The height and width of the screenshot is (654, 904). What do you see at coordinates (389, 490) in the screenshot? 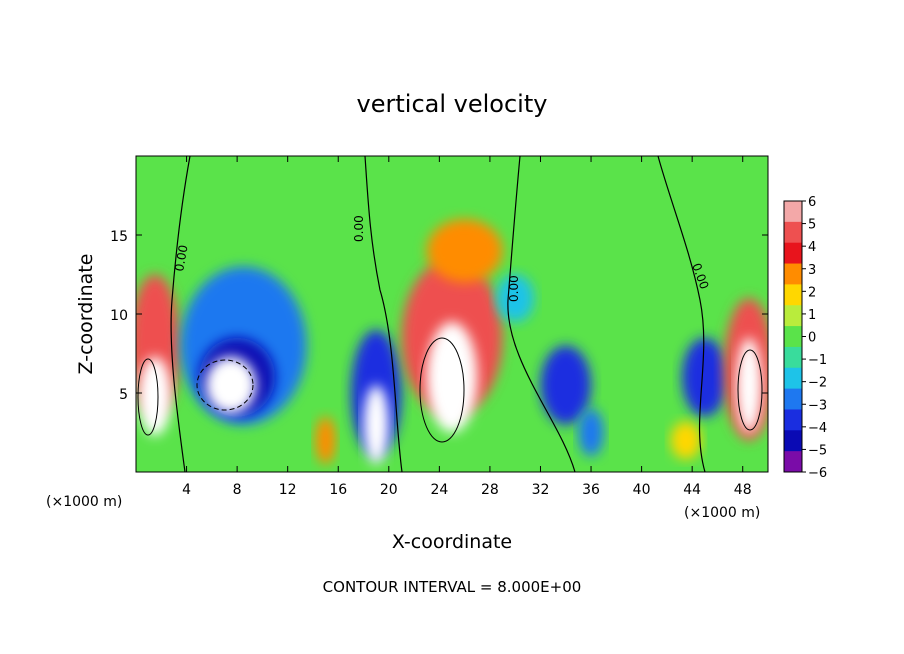
I see `x-tick-label: 20` at bounding box center [389, 490].